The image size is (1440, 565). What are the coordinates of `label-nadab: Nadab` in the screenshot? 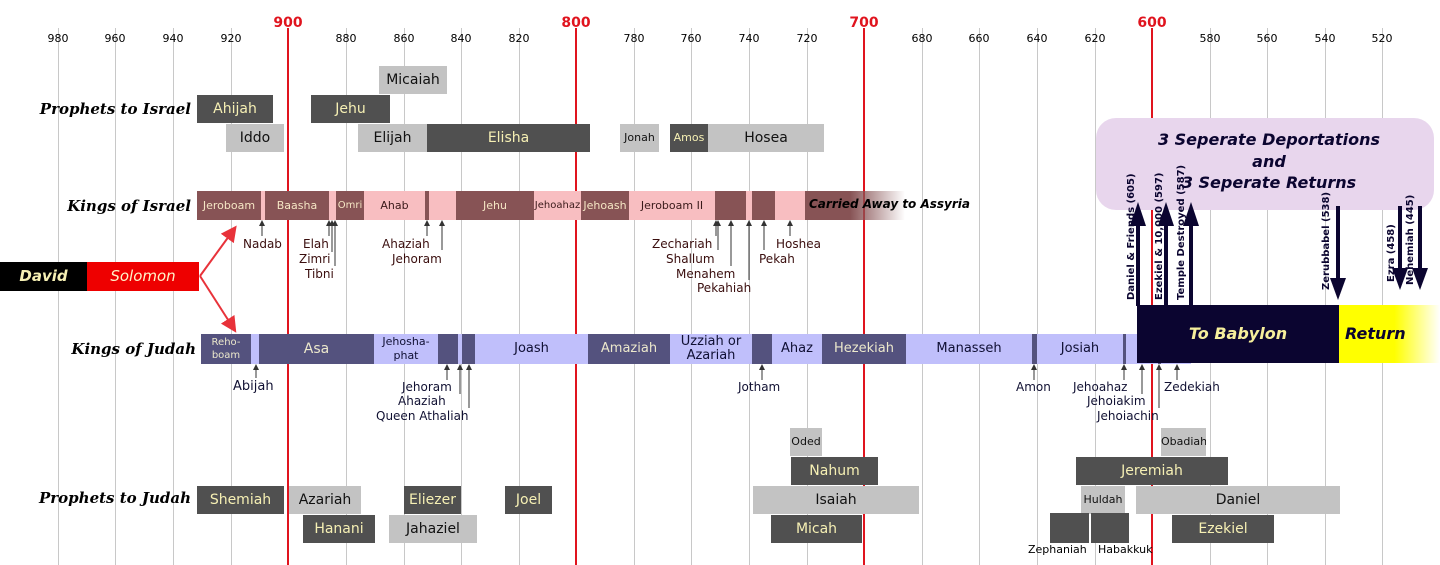 It's located at (262, 244).